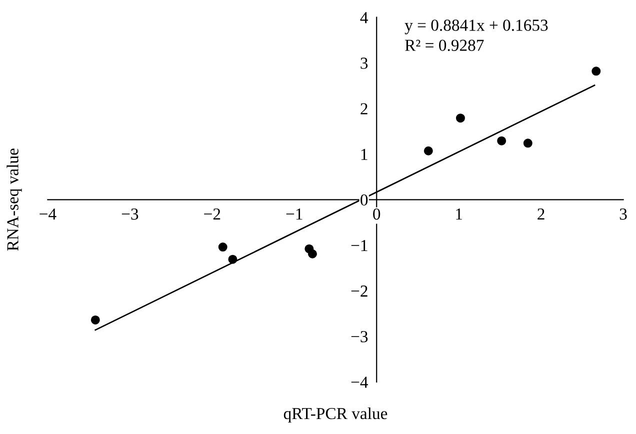 This screenshot has height=434, width=636. I want to click on y-tick-label: 4, so click(364, 18).